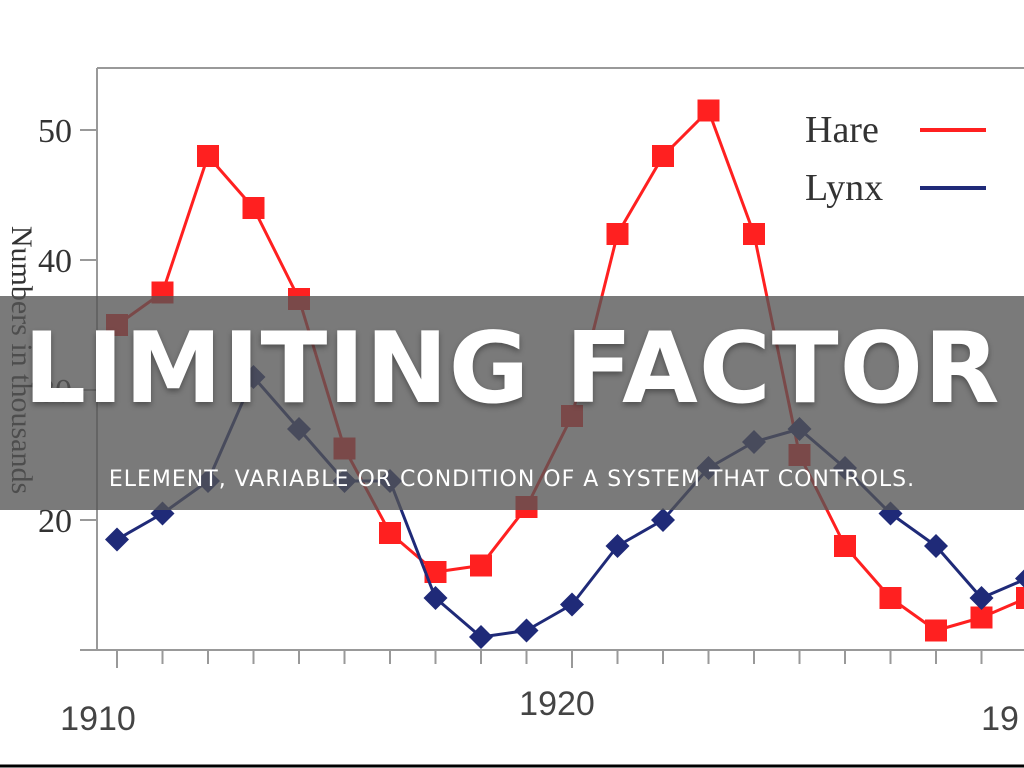 This screenshot has height=768, width=1024. I want to click on x-tick-label: 1920, so click(557, 704).